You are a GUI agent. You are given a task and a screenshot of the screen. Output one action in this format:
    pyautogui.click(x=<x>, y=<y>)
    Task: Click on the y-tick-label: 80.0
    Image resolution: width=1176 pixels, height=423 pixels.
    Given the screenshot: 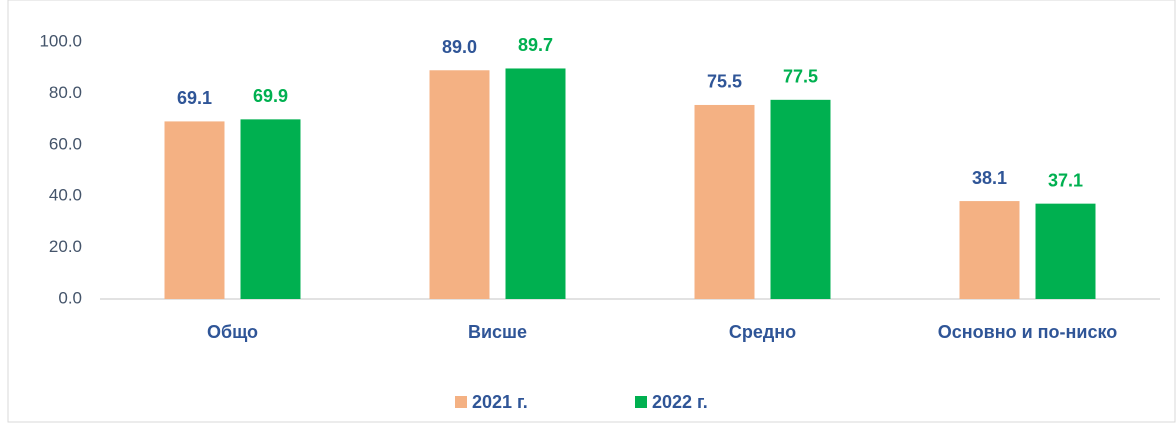 What is the action you would take?
    pyautogui.click(x=65, y=92)
    